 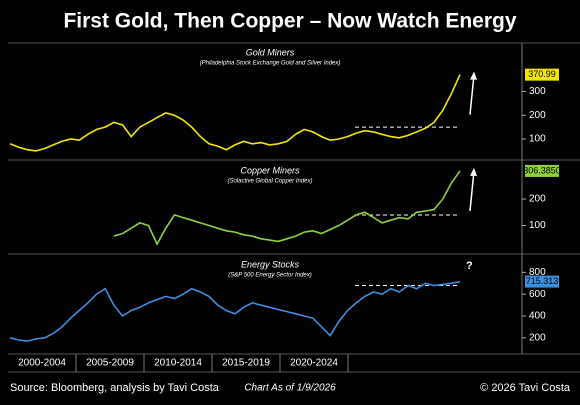 I want to click on y-tick-label: 400, so click(x=537, y=316).